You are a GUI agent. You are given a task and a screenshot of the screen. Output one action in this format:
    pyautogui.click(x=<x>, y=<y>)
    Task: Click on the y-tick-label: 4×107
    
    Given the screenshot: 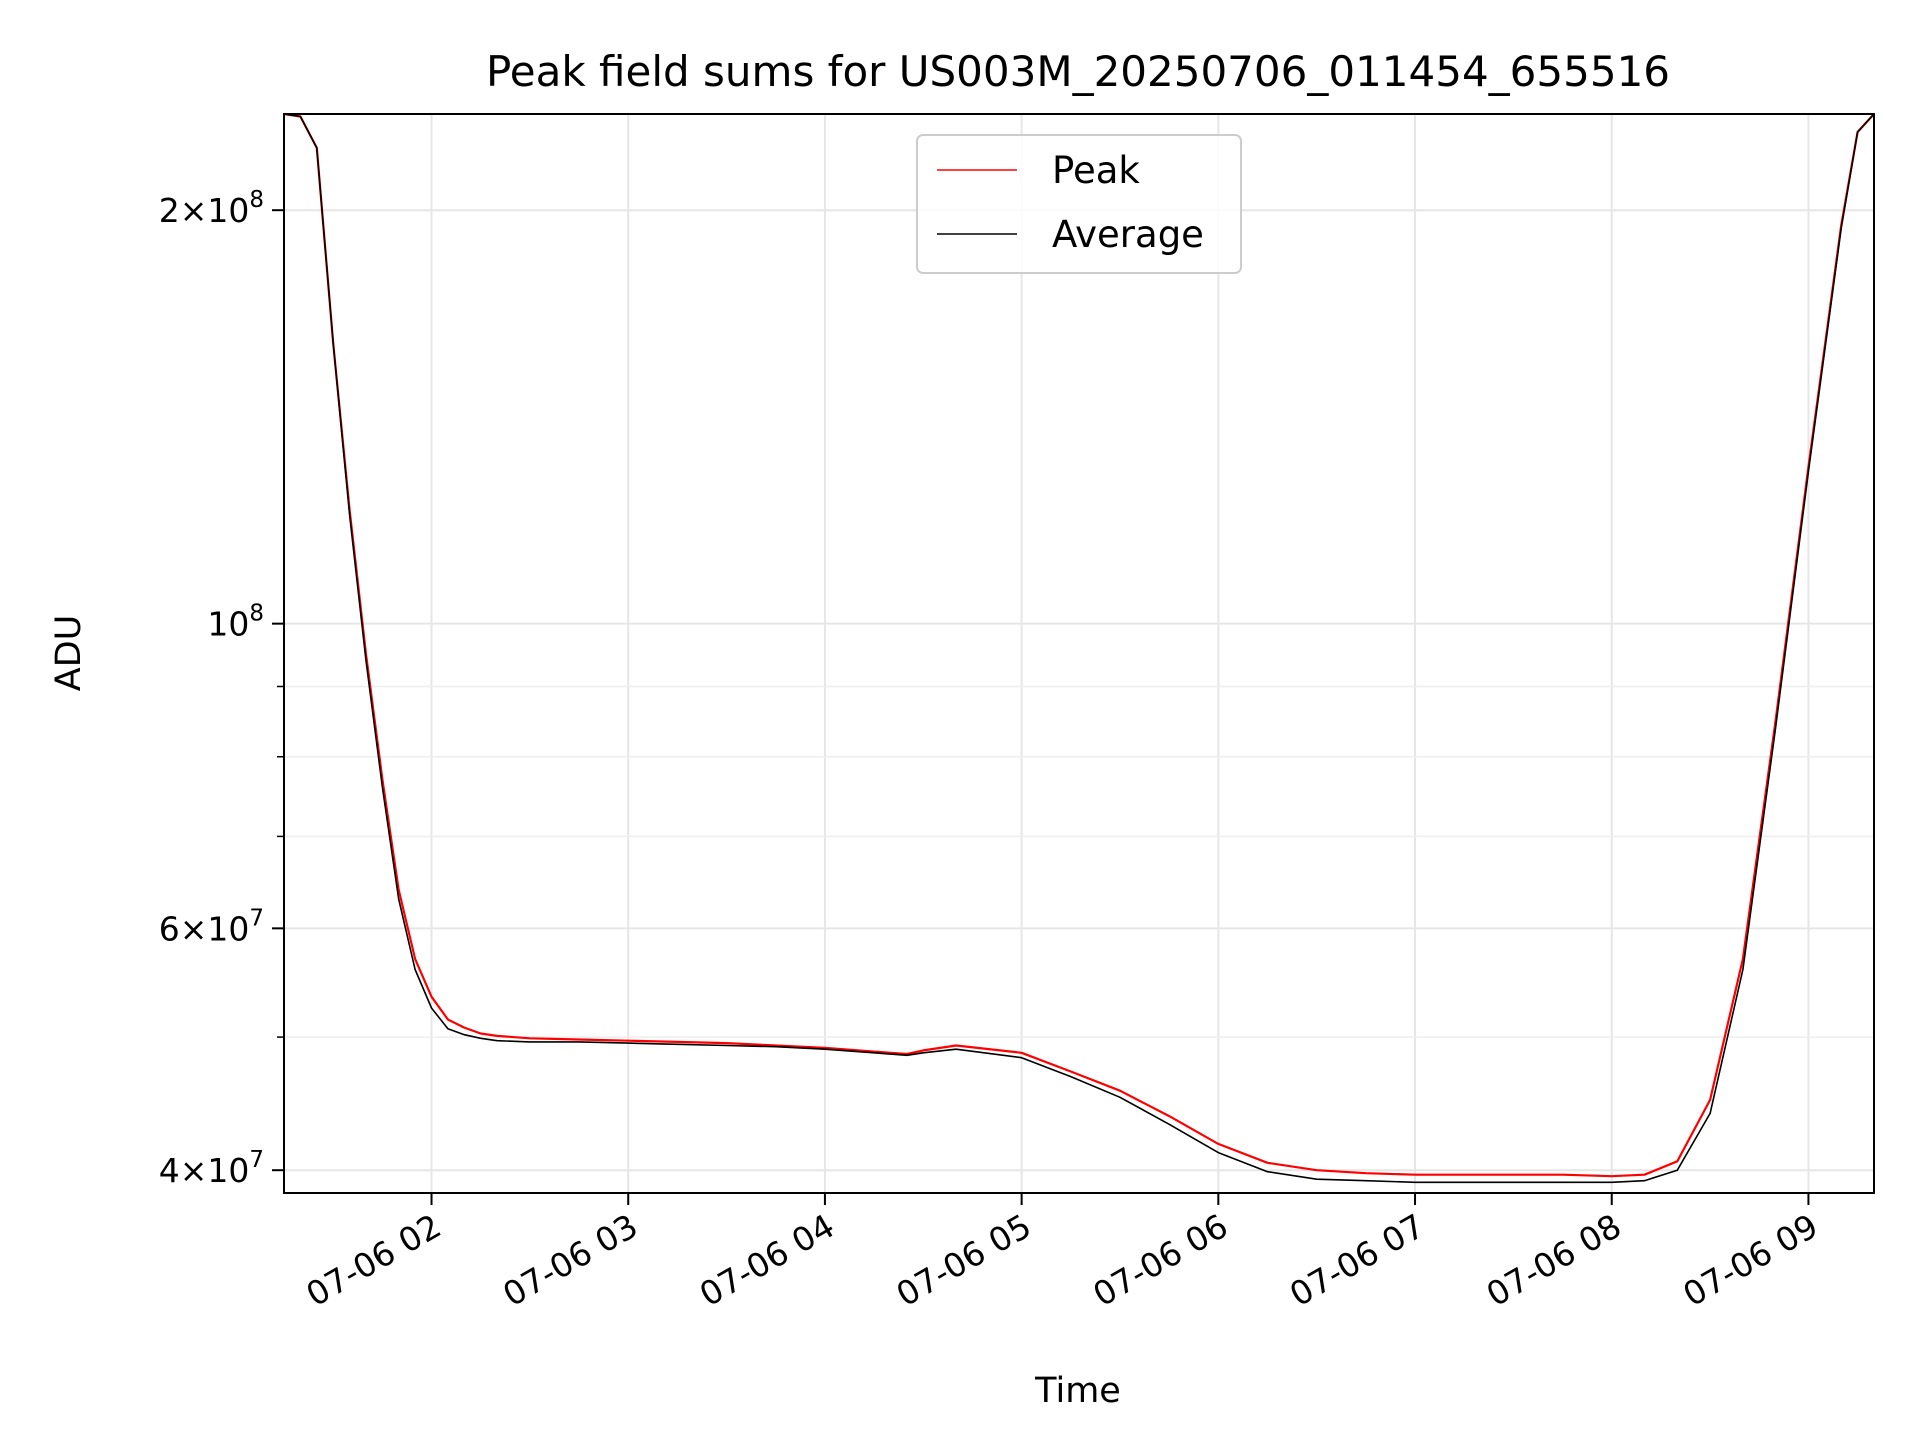 What is the action you would take?
    pyautogui.click(x=211, y=1168)
    